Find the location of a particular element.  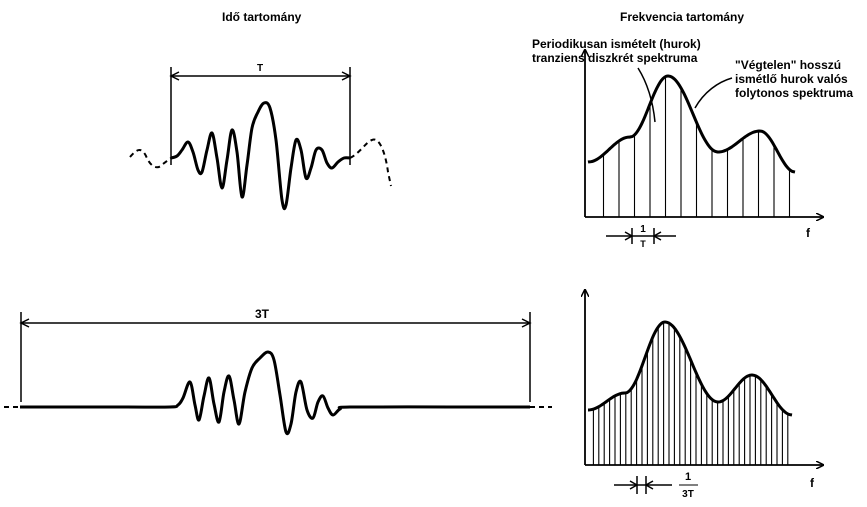

continuous-spectrum-note-line-2: ismétlő hurok valós is located at coordinates (791, 79).